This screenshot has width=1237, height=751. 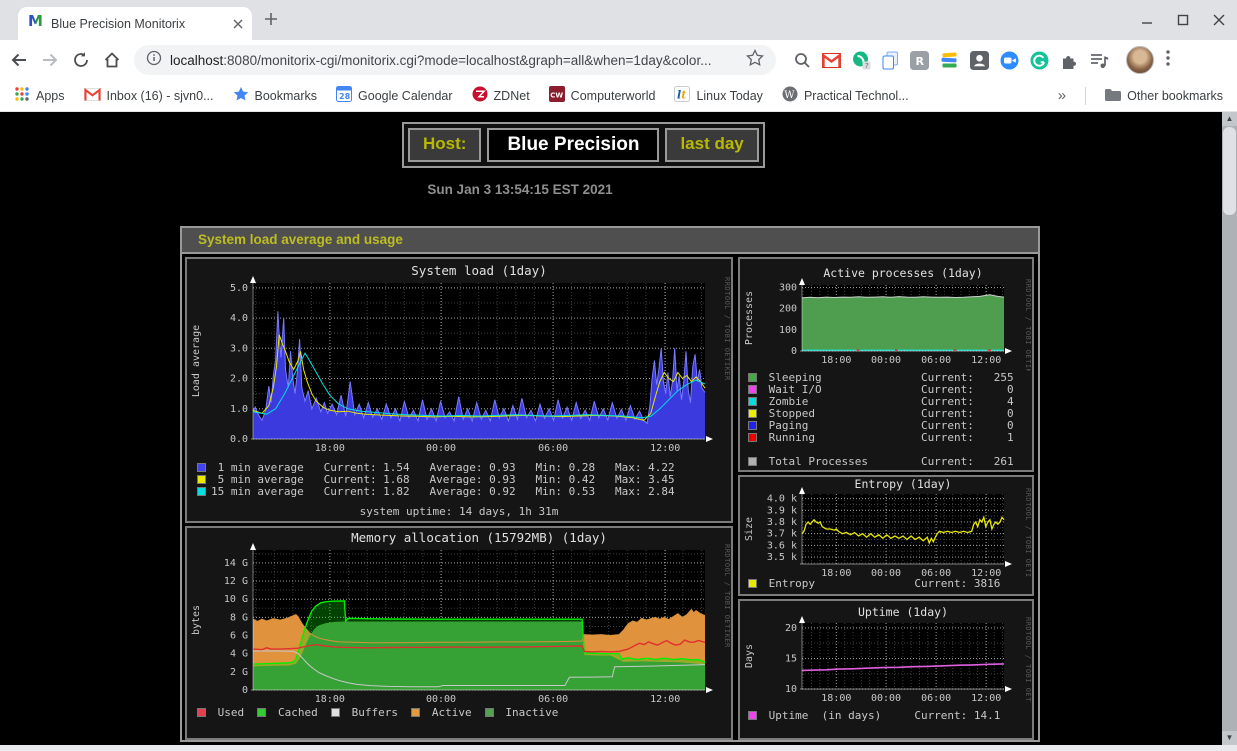 What do you see at coordinates (81, 60) in the screenshot?
I see `reload-button` at bounding box center [81, 60].